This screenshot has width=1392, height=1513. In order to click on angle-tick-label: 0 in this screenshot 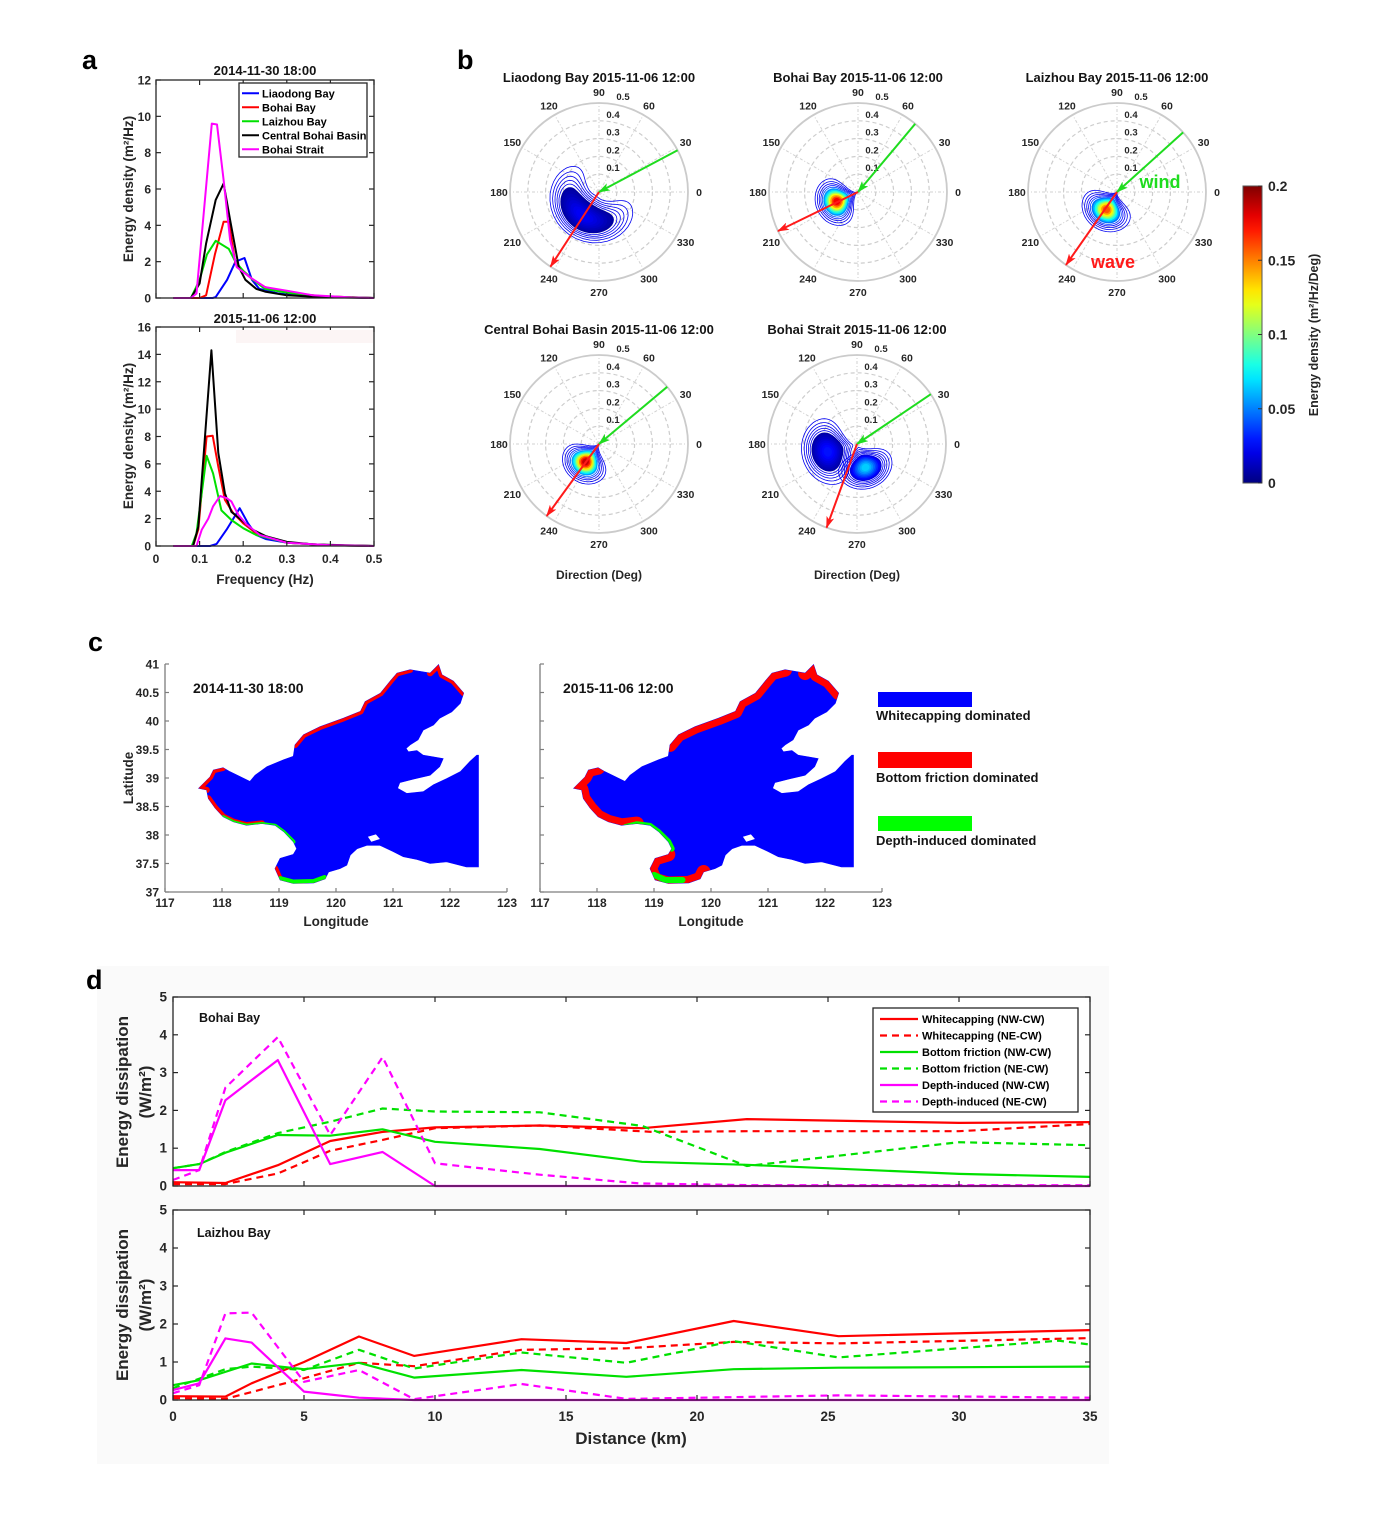, I will do `click(1217, 193)`.